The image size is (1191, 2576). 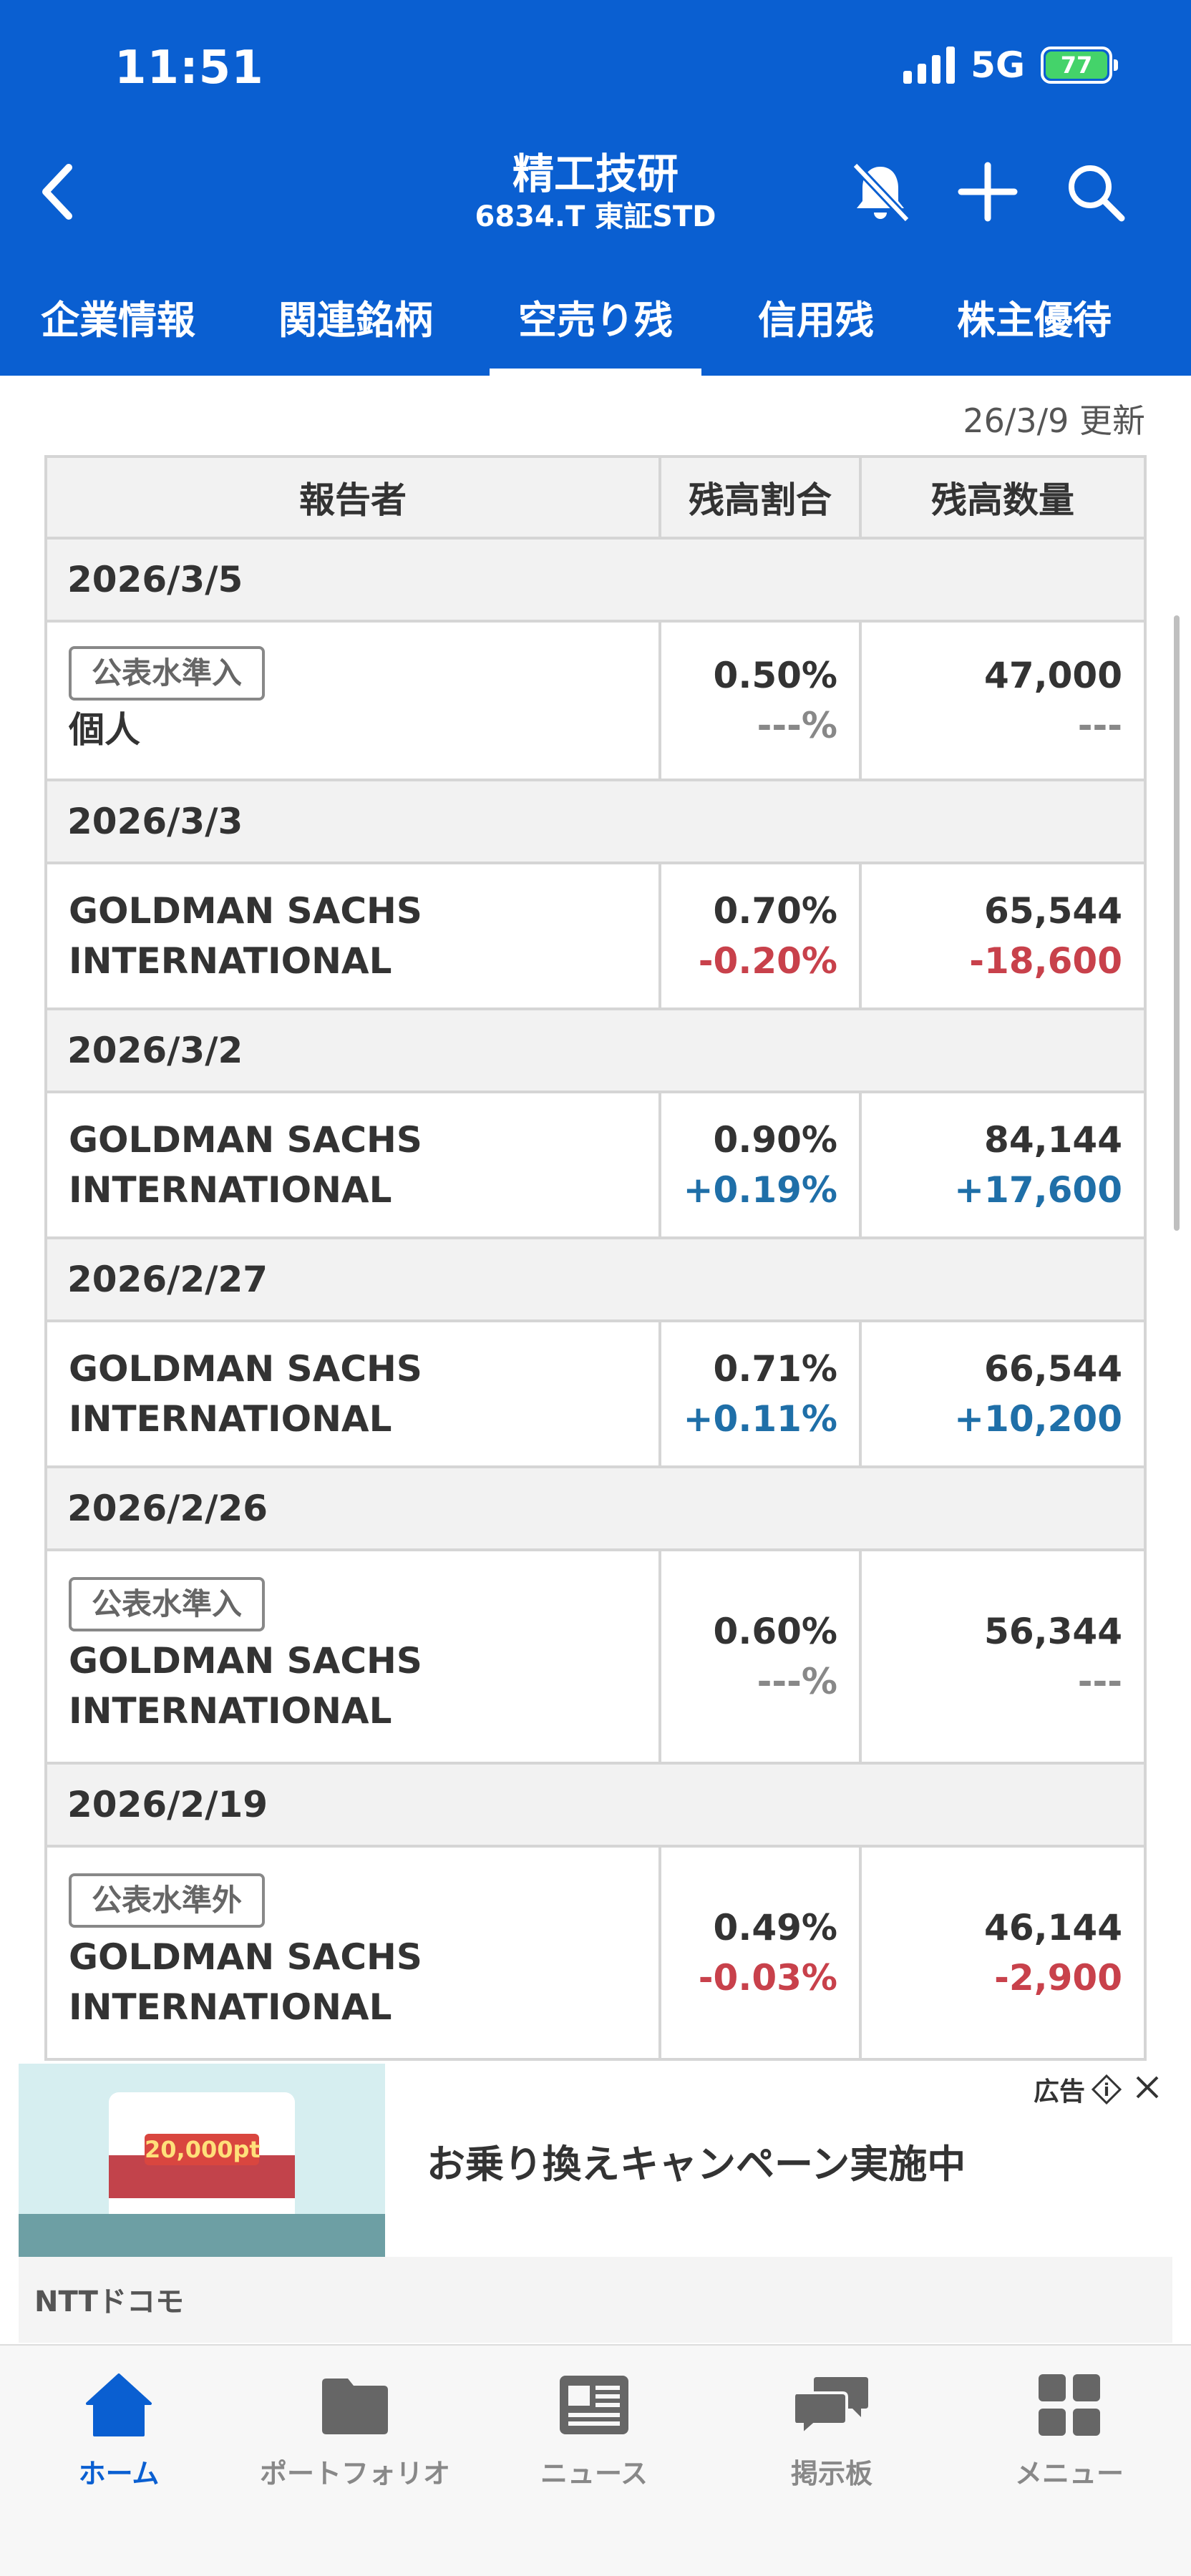 I want to click on reporter-cell: 公表水準入 個人, so click(x=354, y=701).